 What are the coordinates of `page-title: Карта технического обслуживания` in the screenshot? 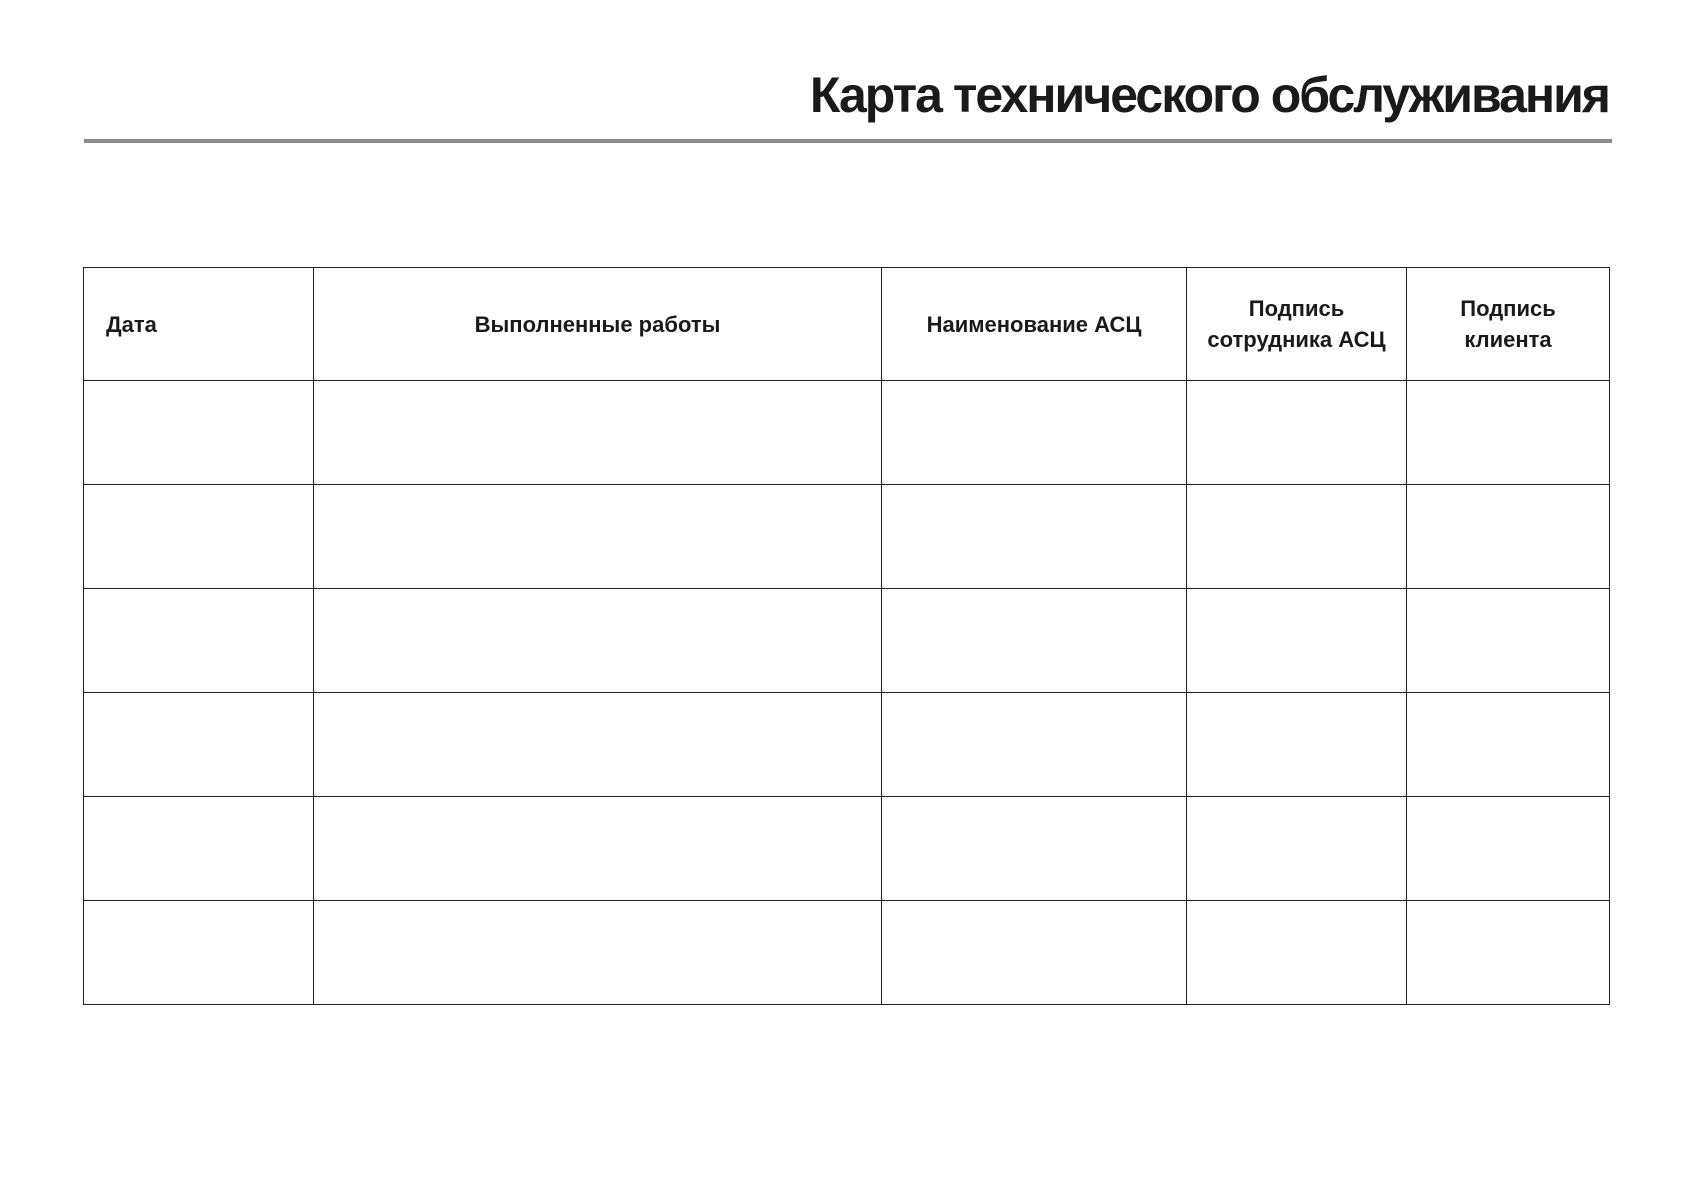 It's located at (1210, 95).